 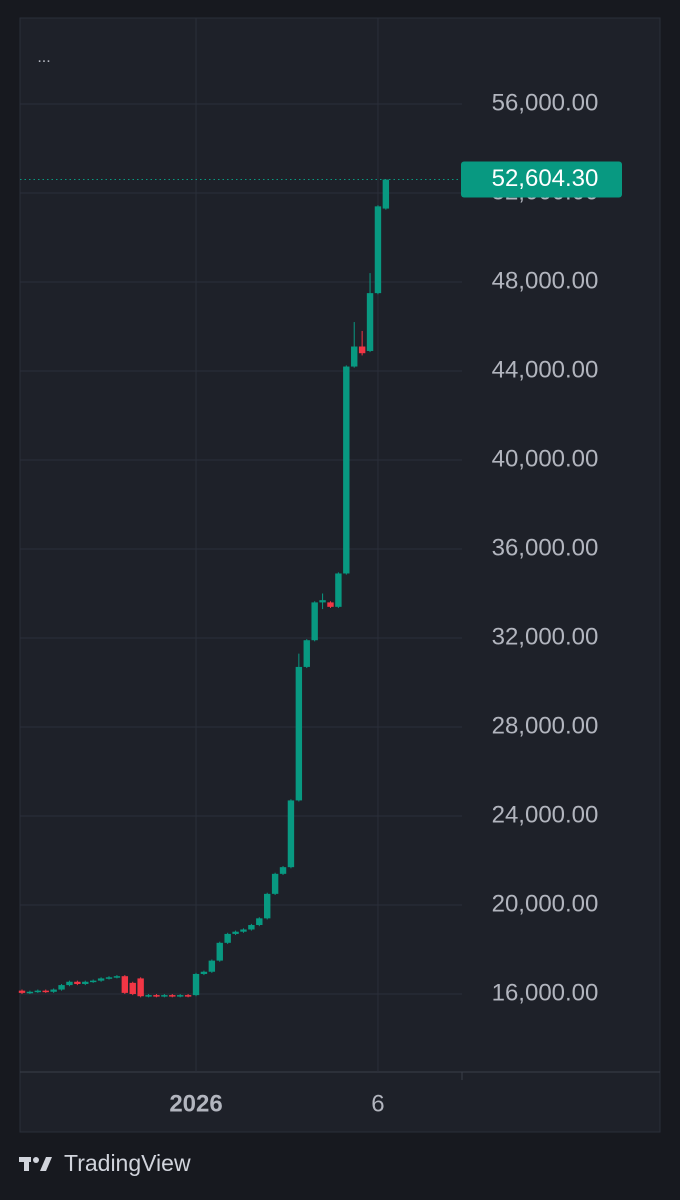 I want to click on last-price-label: 52,604.30, so click(x=545, y=178).